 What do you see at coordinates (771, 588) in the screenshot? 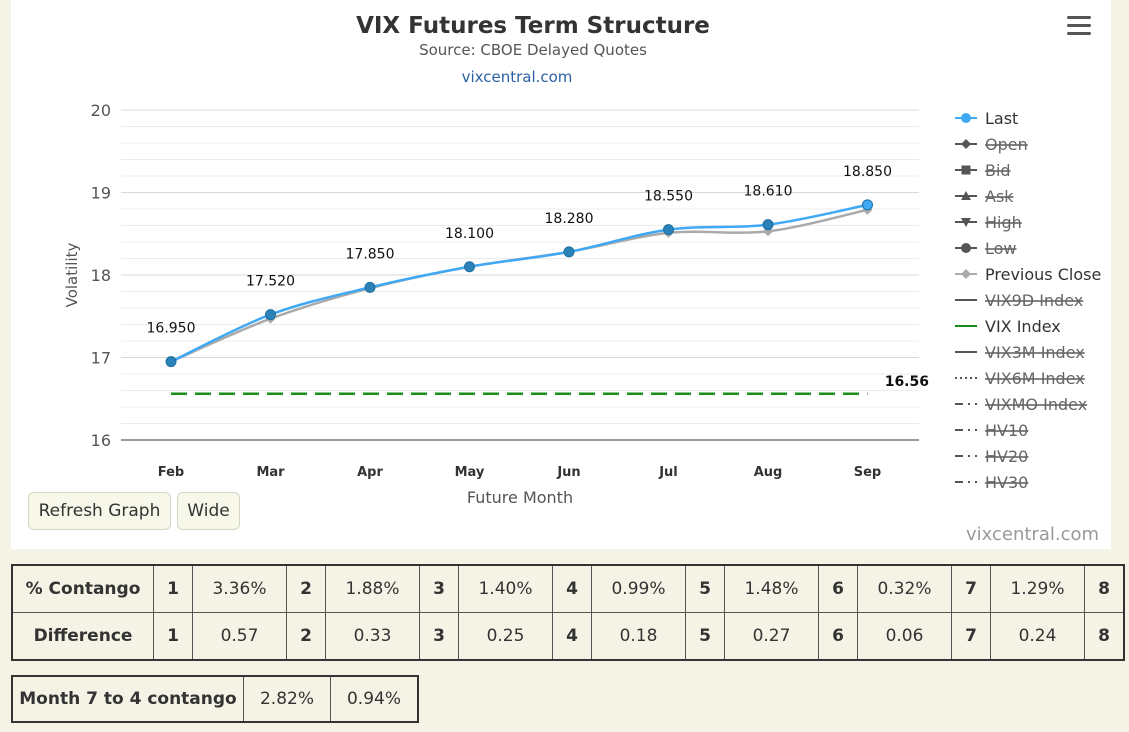
I see `value-cell: 1.48%` at bounding box center [771, 588].